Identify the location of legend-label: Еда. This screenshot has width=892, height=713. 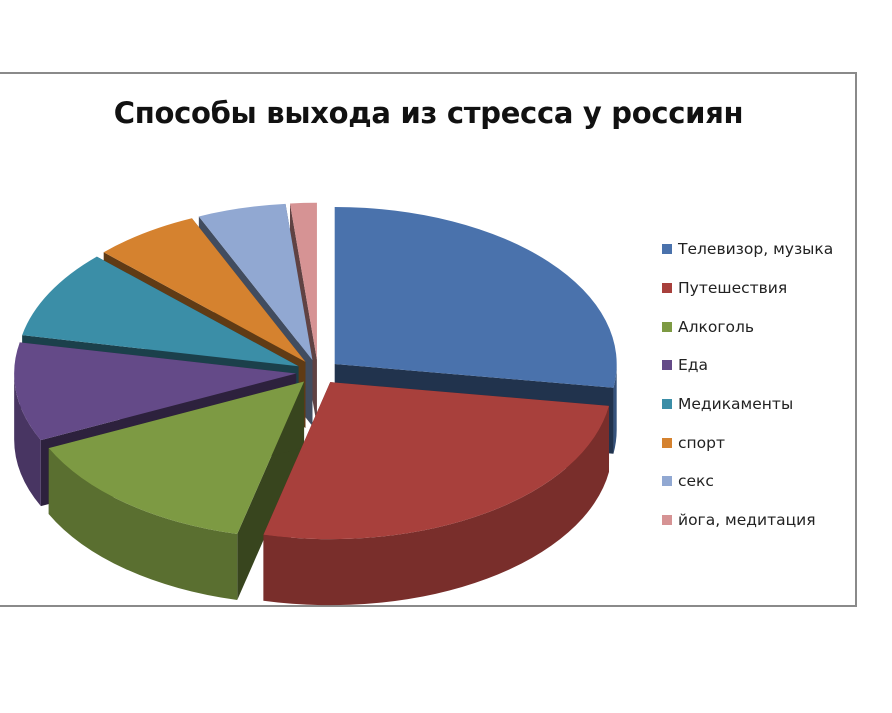
(693, 365).